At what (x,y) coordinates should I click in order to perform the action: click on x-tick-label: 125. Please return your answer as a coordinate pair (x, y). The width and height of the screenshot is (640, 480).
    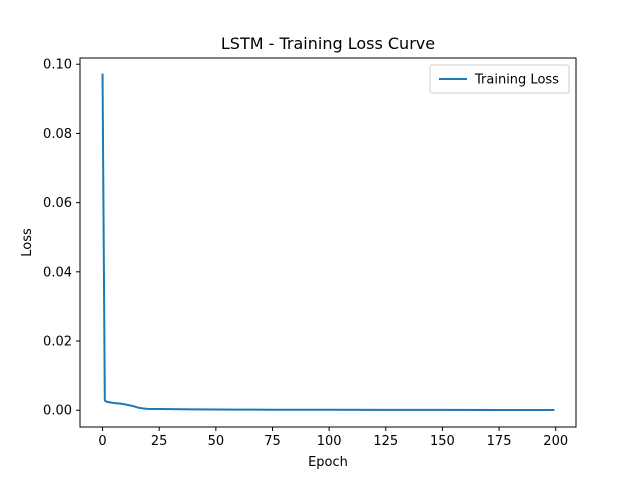
    Looking at the image, I should click on (385, 441).